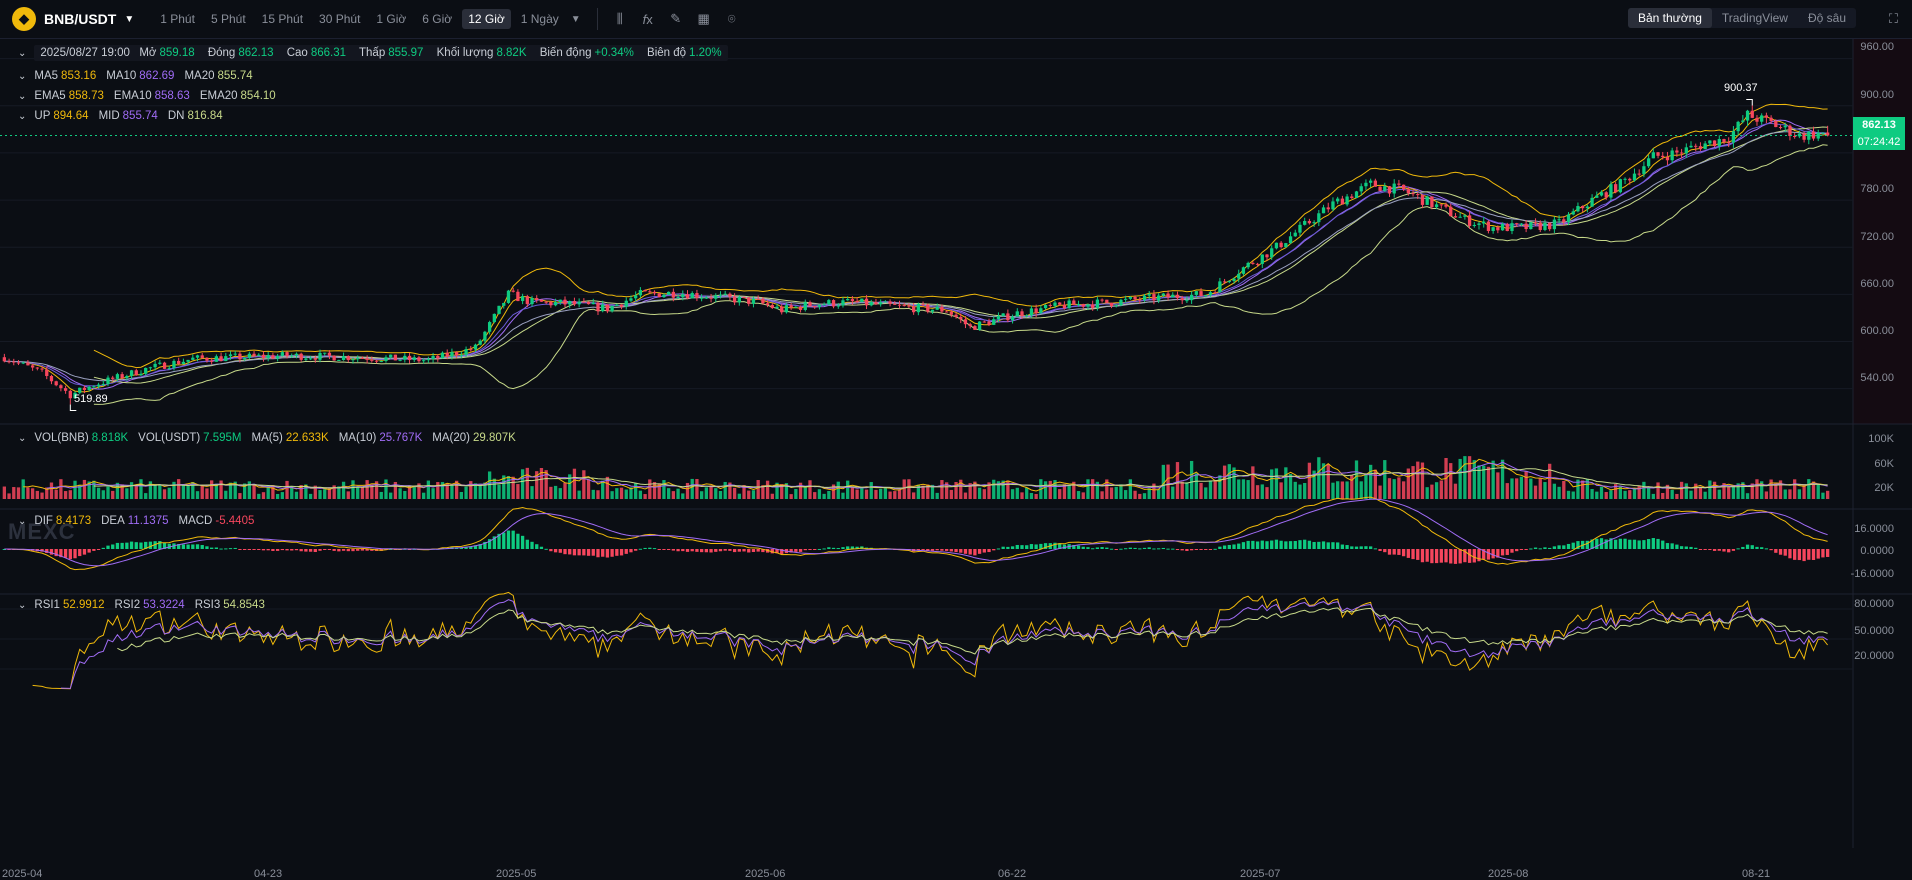  Describe the element at coordinates (731, 18) in the screenshot. I see `camera-icon: ⌾` at that location.